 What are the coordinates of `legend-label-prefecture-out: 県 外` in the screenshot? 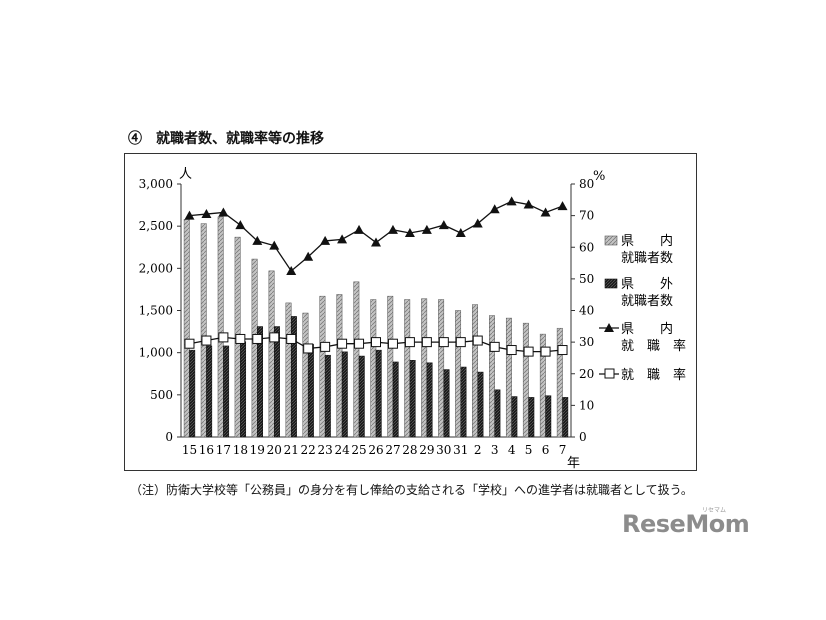 It's located at (647, 284).